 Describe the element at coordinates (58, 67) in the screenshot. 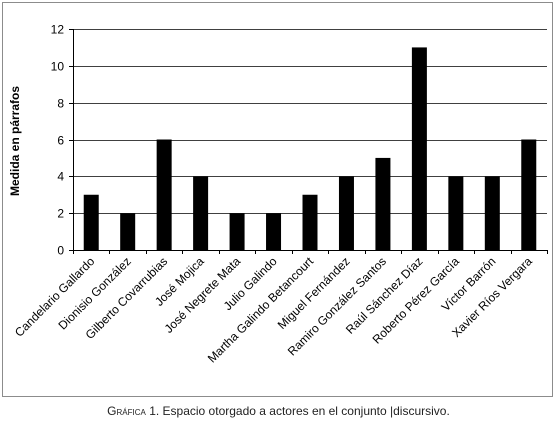

I see `y-tick-label: 10` at that location.